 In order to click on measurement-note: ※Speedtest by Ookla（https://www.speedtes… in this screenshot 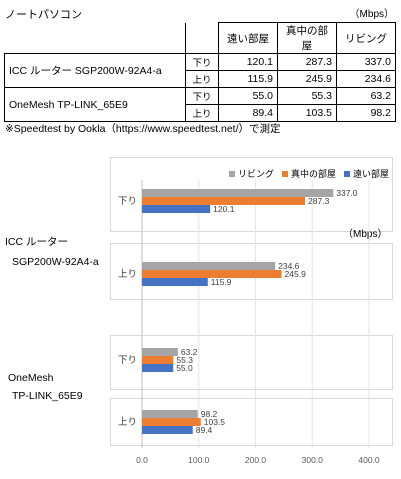, I will do `click(143, 129)`.